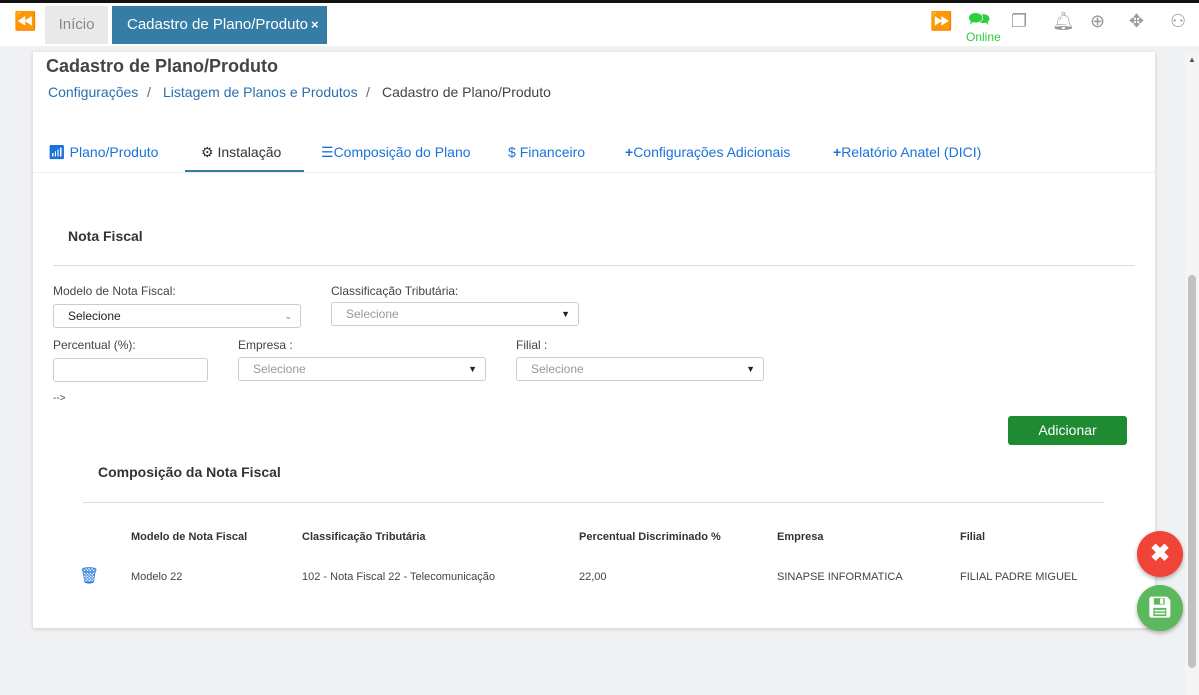 The image size is (1199, 695). I want to click on cancel-button: ✖, so click(1160, 554).